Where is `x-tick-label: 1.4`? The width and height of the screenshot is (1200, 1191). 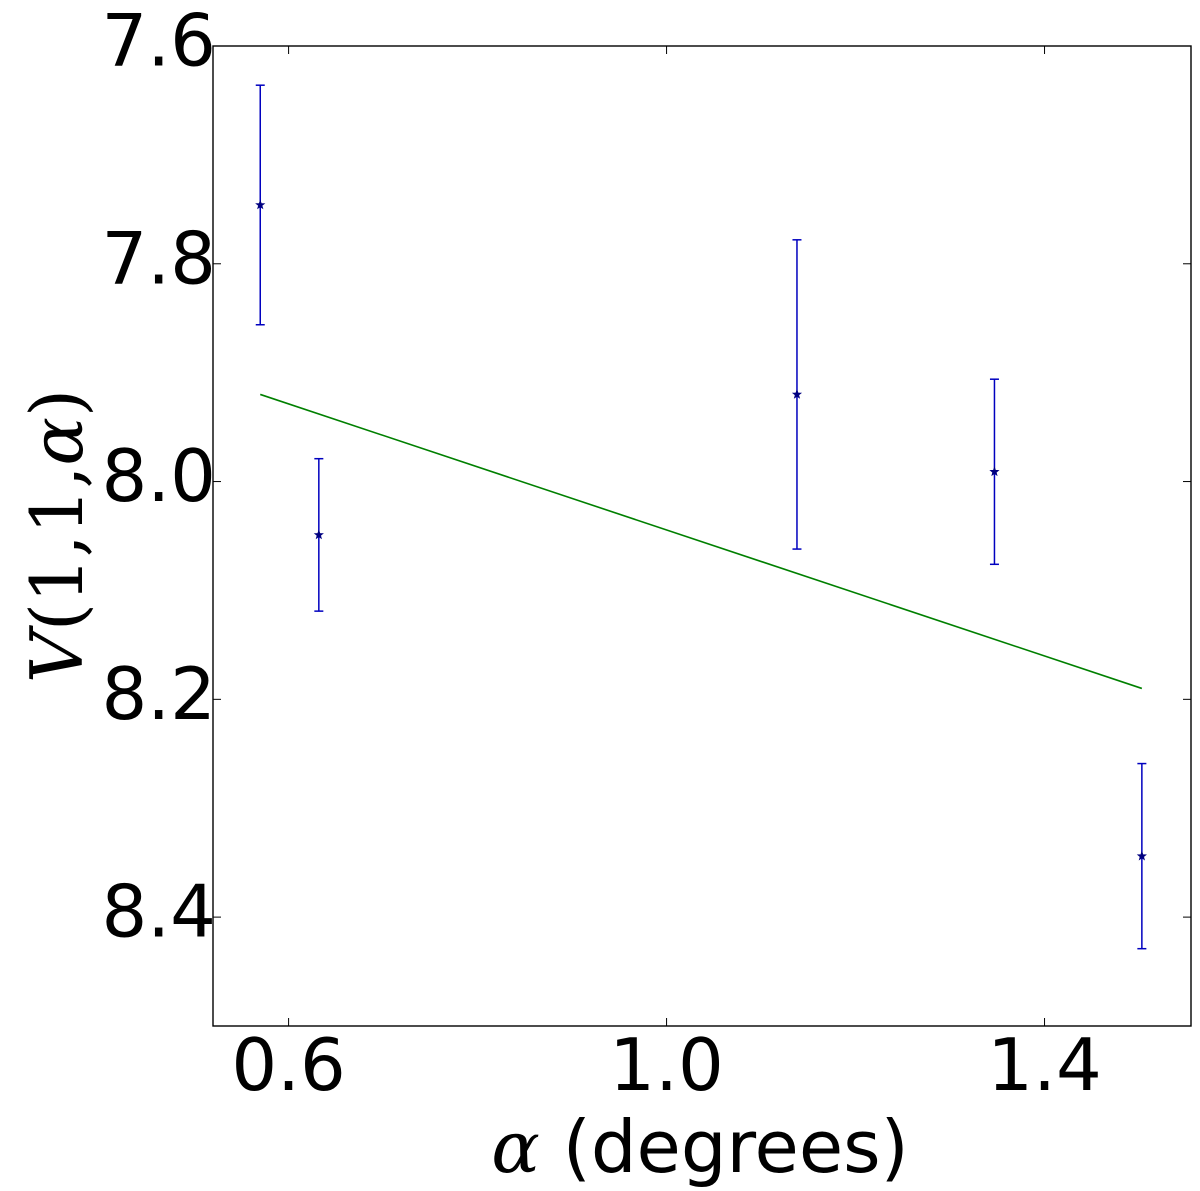
x-tick-label: 1.4 is located at coordinates (1044, 1065).